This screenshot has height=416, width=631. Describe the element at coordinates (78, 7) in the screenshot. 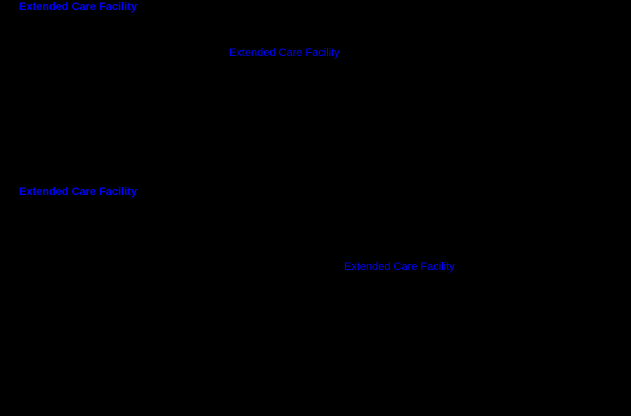

I see `node-label-extended-care-facility-1: Extended Care Facility` at that location.